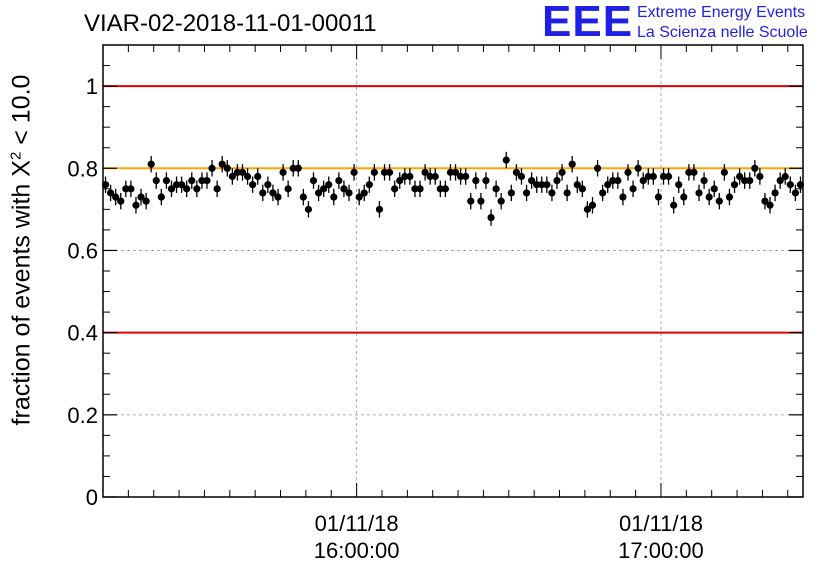 This screenshot has width=836, height=572. Describe the element at coordinates (16, 156) in the screenshot. I see `y-axis-label-superscript: 2` at that location.